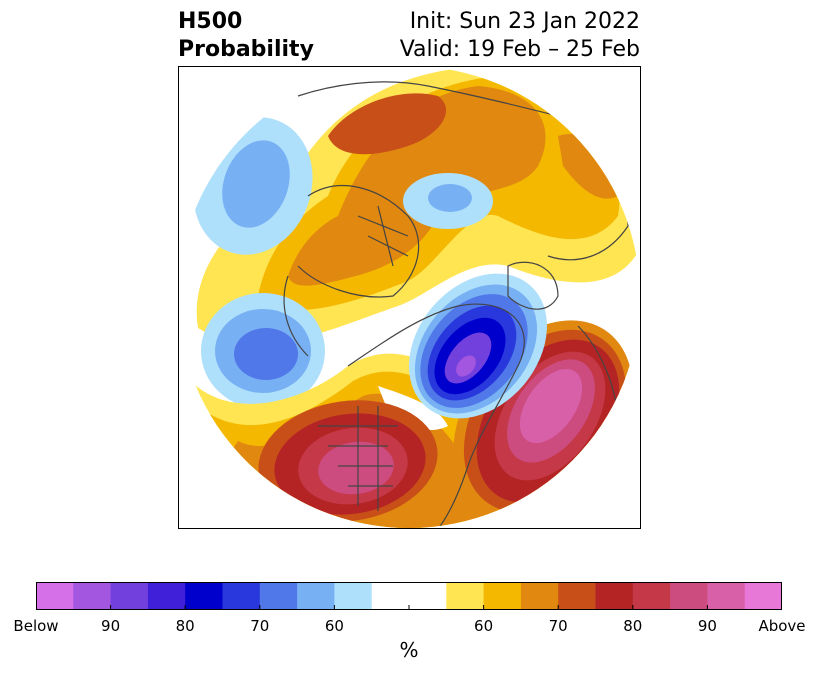 The height and width of the screenshot is (676, 819). Describe the element at coordinates (246, 36) in the screenshot. I see `map-title: H500 Probability` at that location.